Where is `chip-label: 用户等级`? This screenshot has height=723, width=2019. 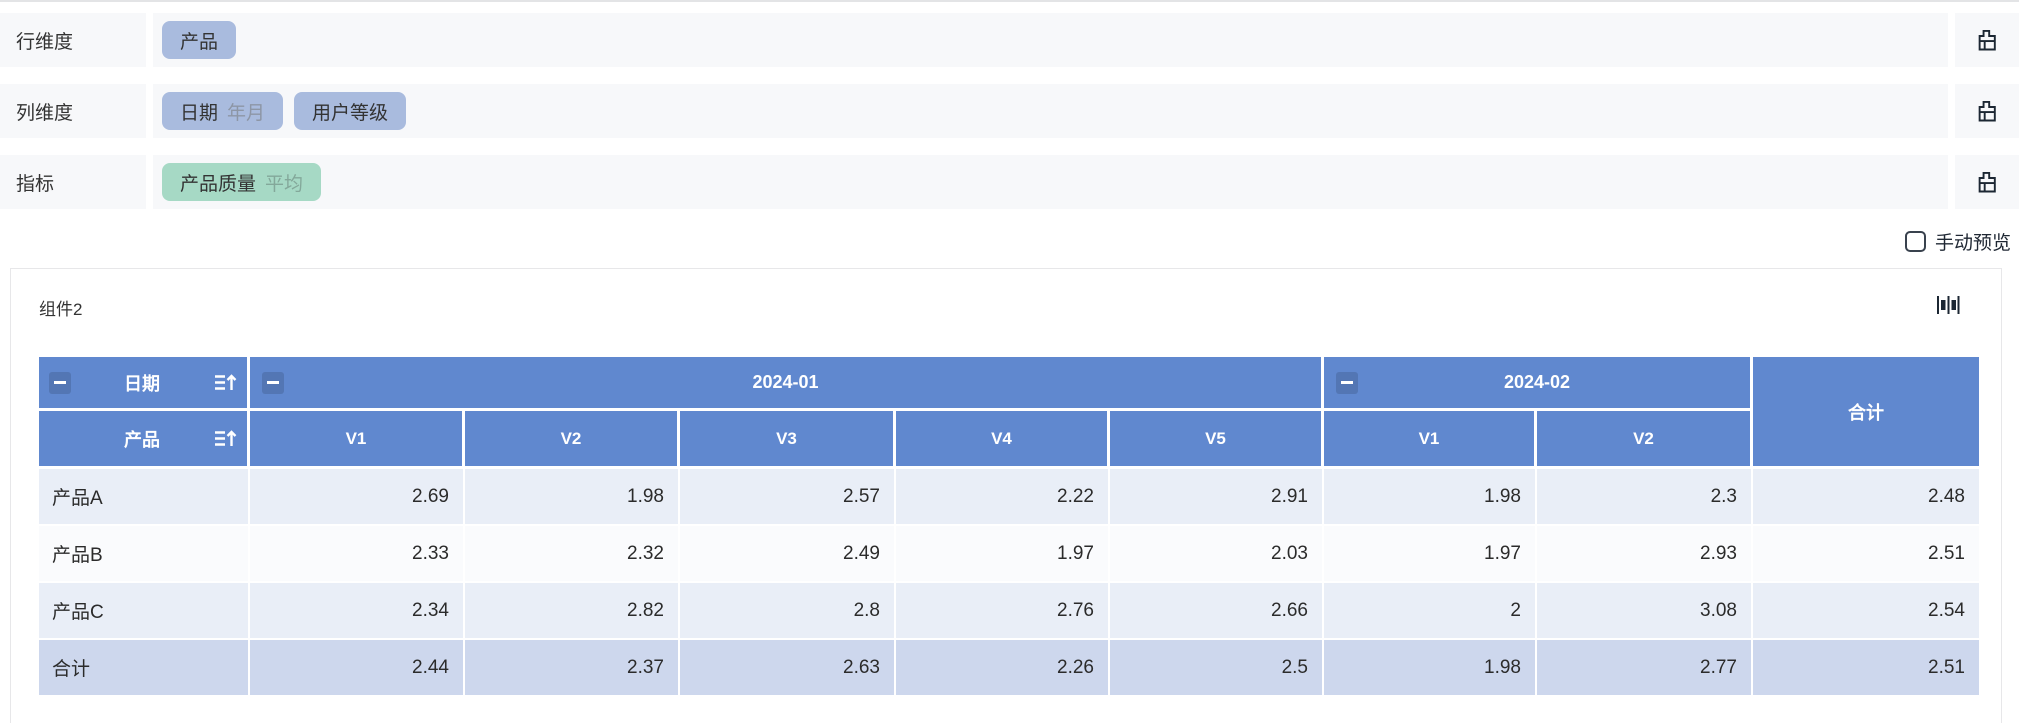
chip-label: 用户等级 is located at coordinates (350, 113).